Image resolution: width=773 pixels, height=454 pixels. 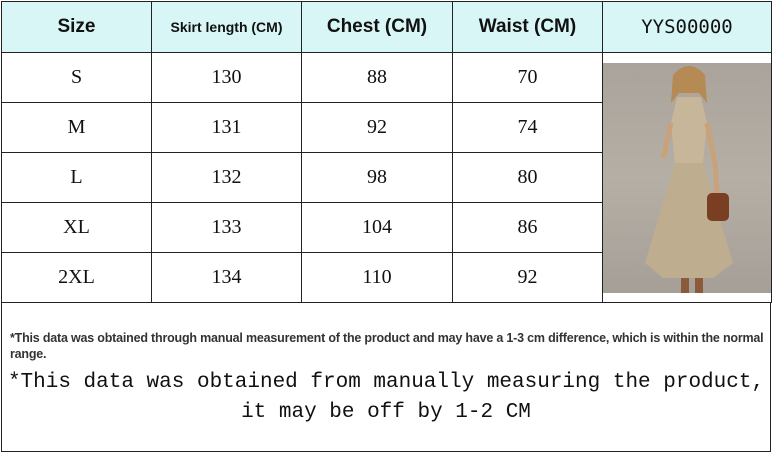 What do you see at coordinates (76, 227) in the screenshot?
I see `cell-size: XL` at bounding box center [76, 227].